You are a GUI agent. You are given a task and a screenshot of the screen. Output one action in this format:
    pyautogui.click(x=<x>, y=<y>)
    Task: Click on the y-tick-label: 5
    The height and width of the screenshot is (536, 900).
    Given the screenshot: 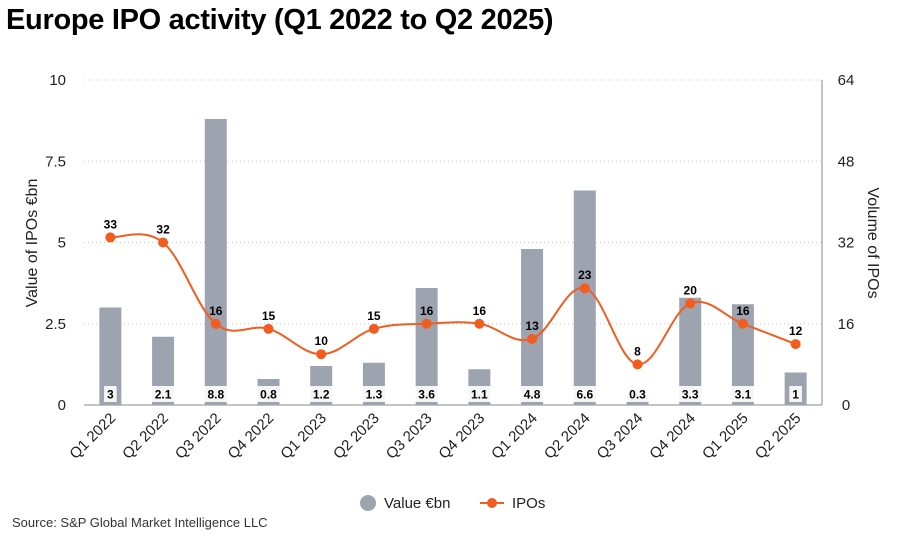 What is the action you would take?
    pyautogui.click(x=62, y=243)
    